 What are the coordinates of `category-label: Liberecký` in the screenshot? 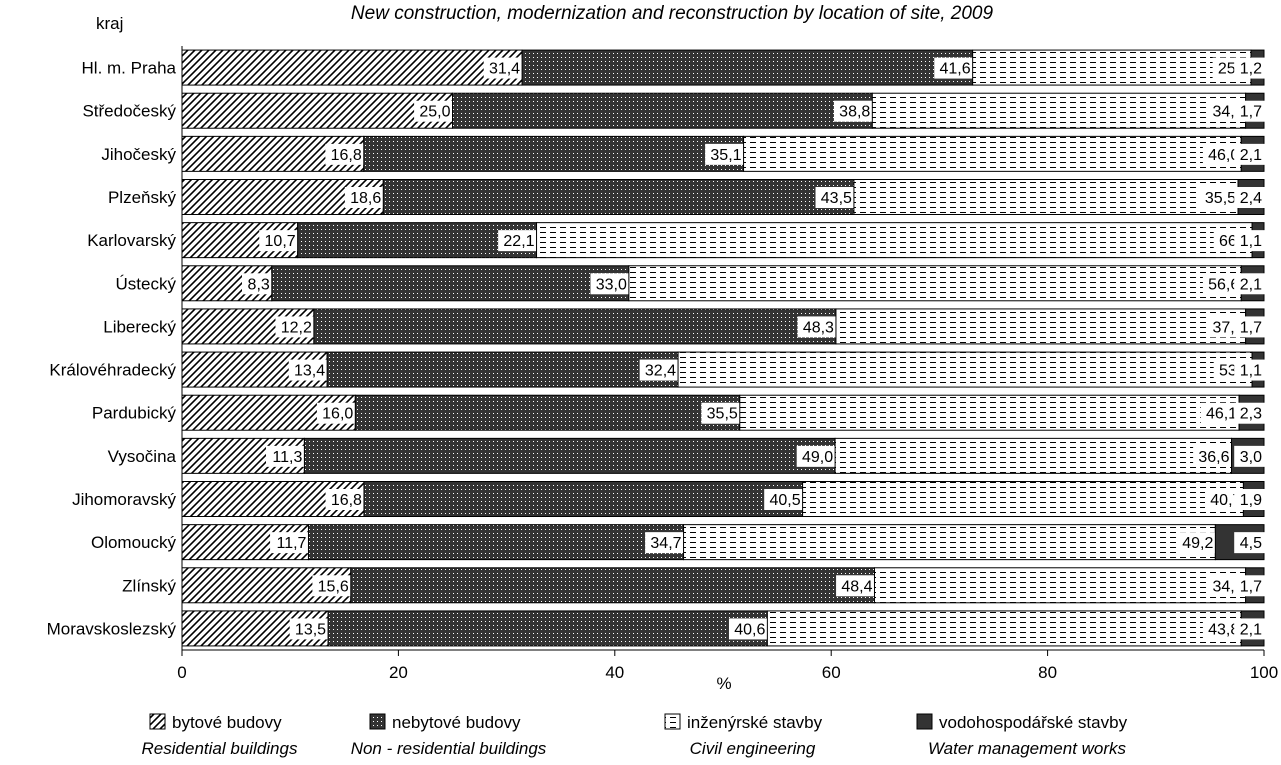 It's located at (139, 326).